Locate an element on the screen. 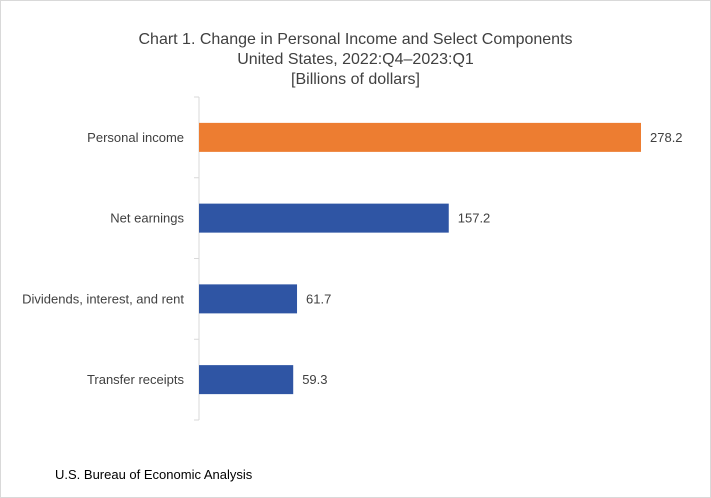 This screenshot has height=498, width=711. chart-subtitle: United States, 2022:Q4–2023:Q1 is located at coordinates (355, 59).